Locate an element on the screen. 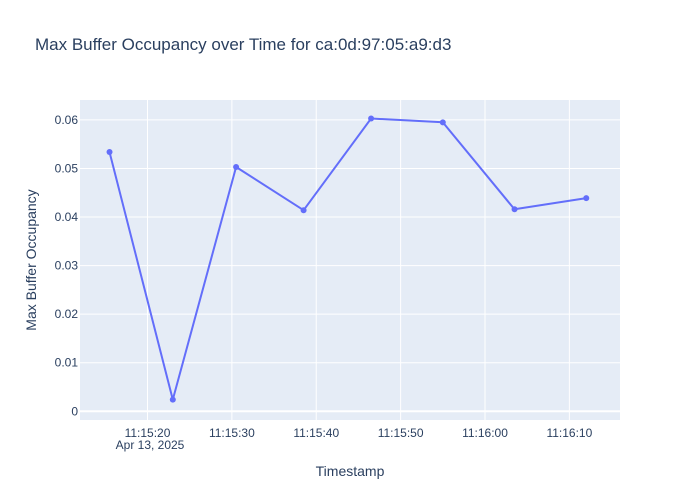  x-date-label: Apr 13, 2025 is located at coordinates (150, 445).